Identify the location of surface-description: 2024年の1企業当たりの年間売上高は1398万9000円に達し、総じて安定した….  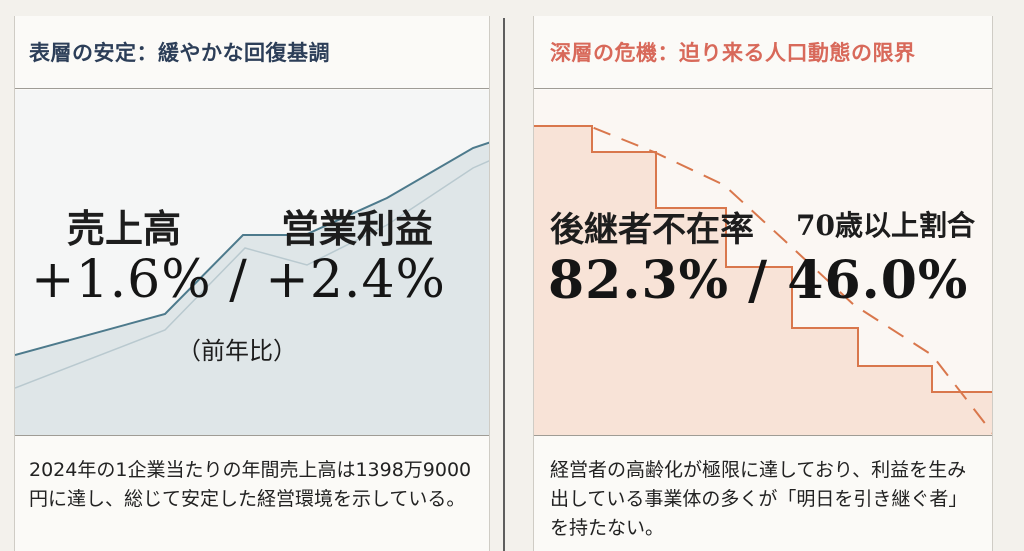
(252, 493).